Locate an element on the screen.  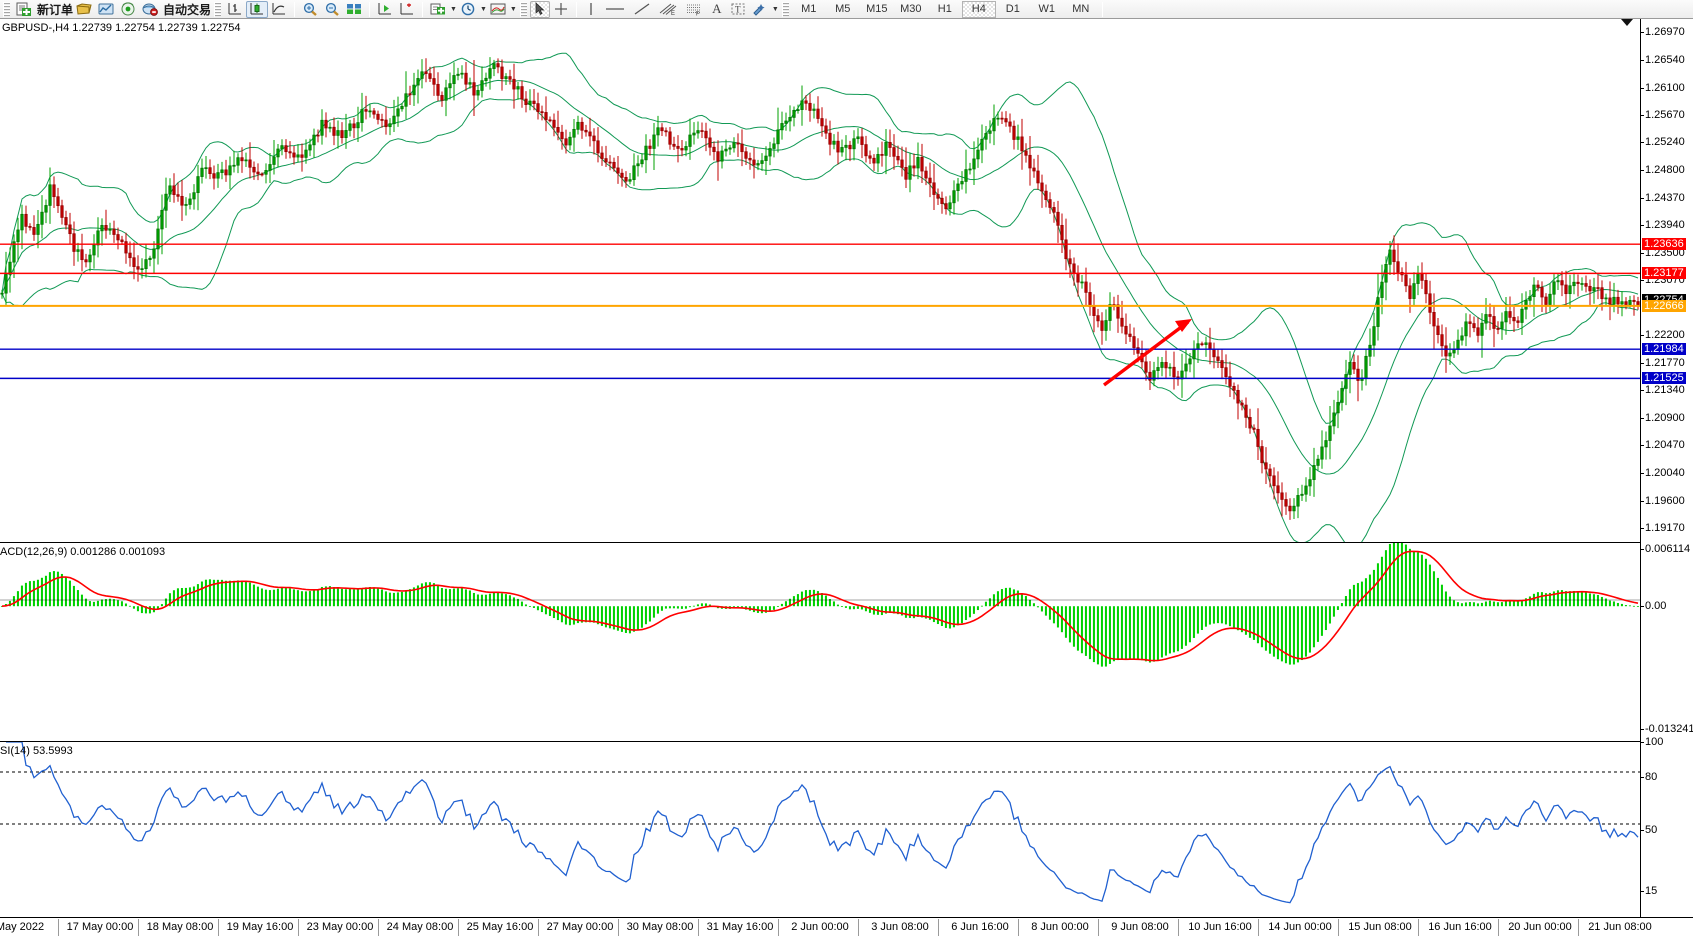
timeframe-d1-button: D1 is located at coordinates (1012, 9).